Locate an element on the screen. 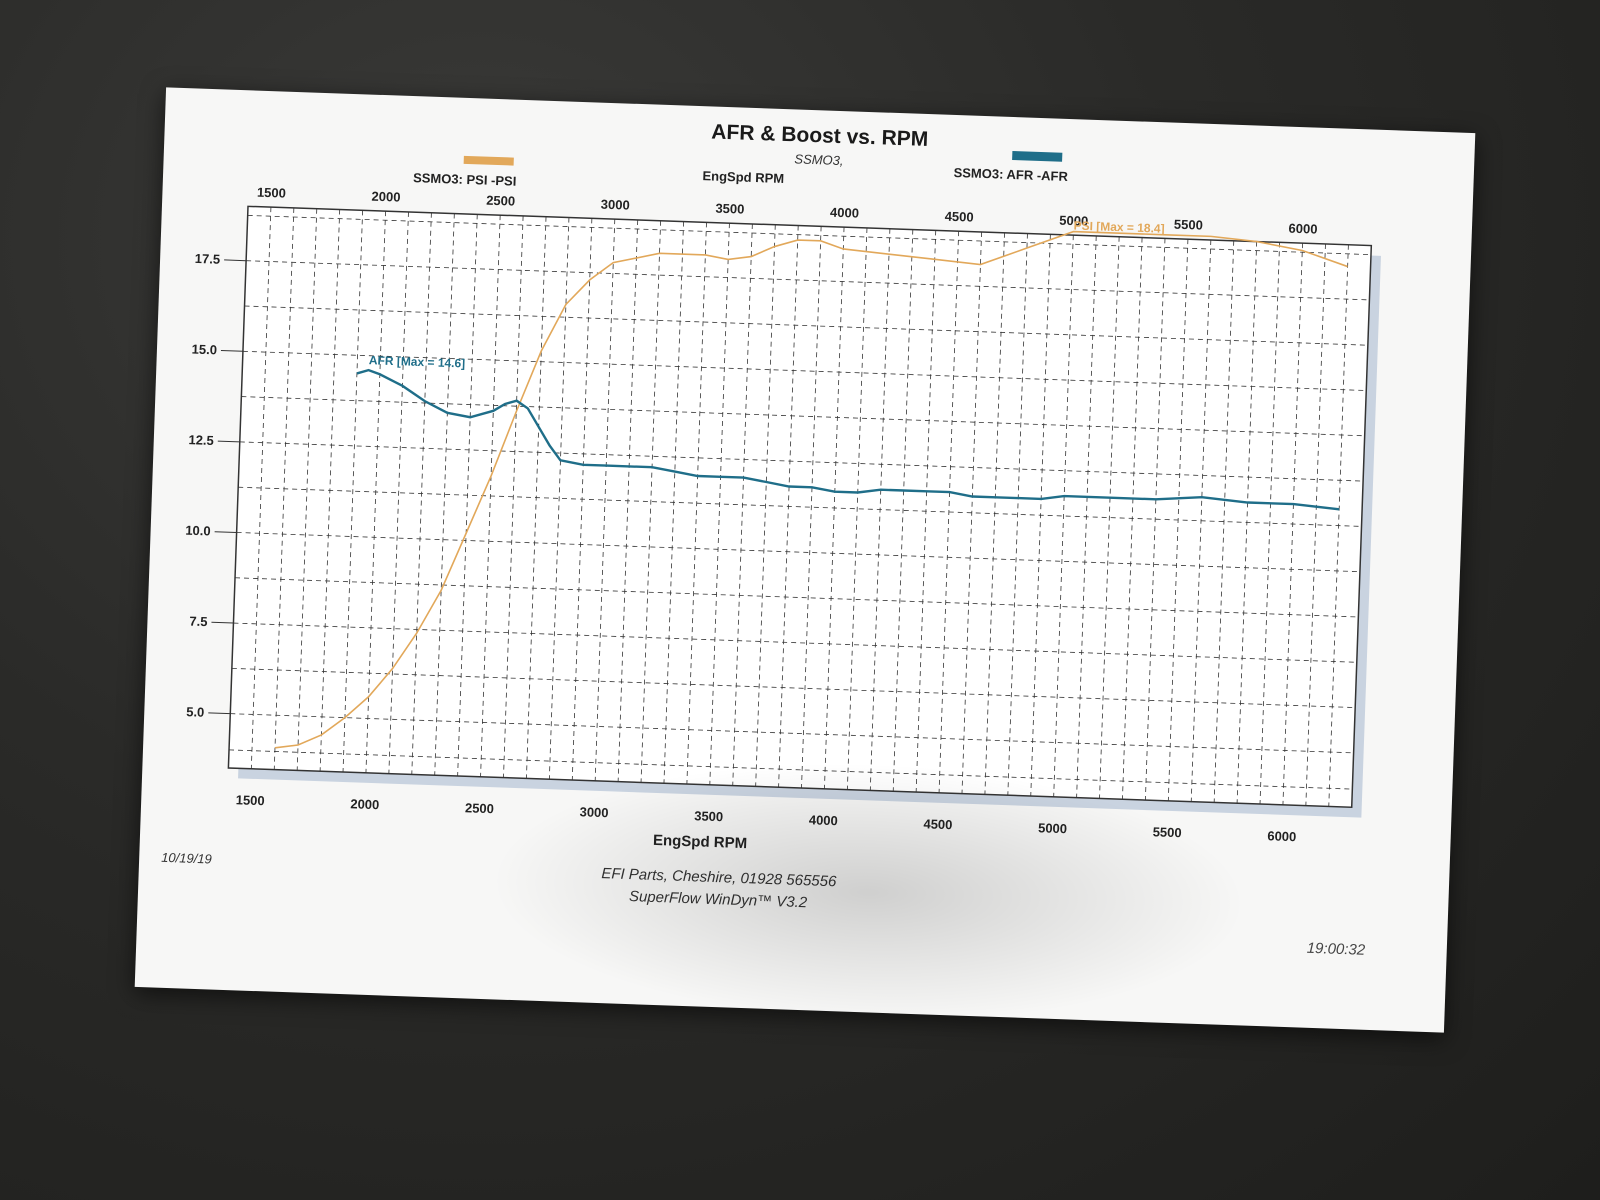 This screenshot has height=1200, width=1600. x-tick-label-top: 6000 is located at coordinates (1302, 229).